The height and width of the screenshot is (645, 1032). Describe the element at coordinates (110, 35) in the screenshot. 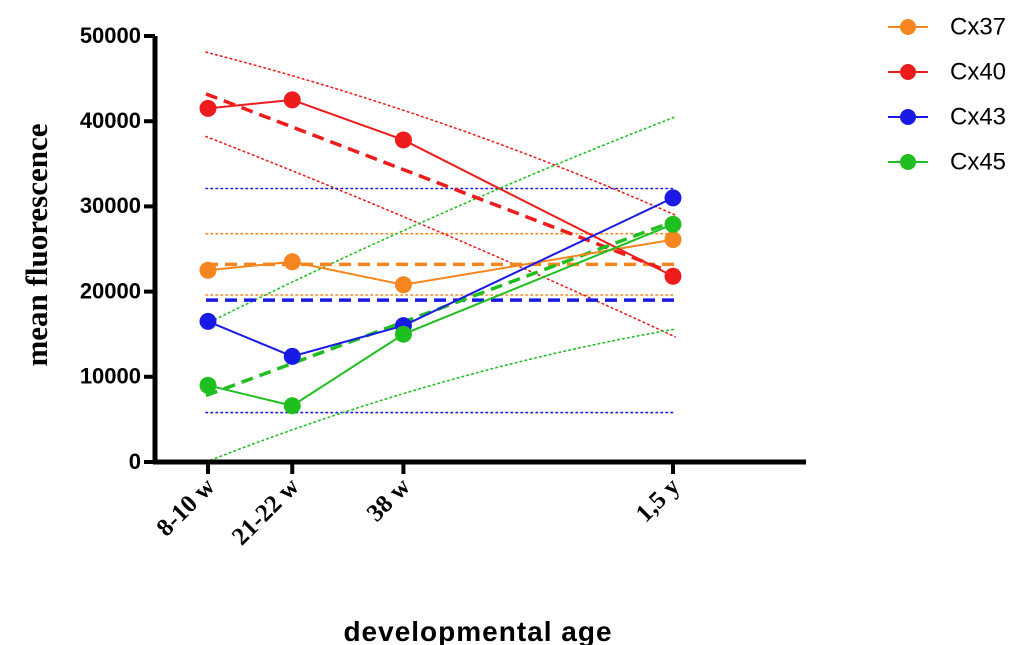

I see `y-tick-label: 50000` at that location.